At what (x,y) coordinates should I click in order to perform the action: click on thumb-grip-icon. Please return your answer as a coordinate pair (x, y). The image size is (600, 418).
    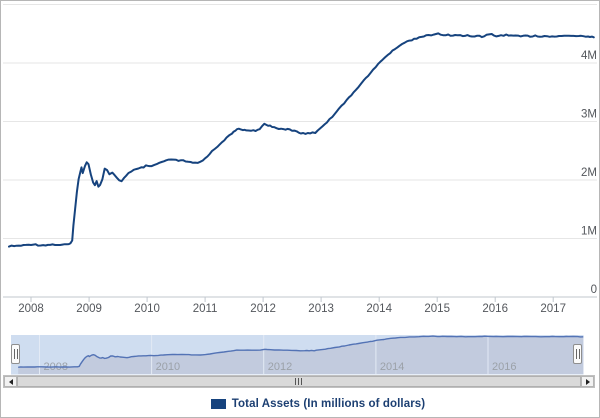
    Looking at the image, I should click on (299, 381).